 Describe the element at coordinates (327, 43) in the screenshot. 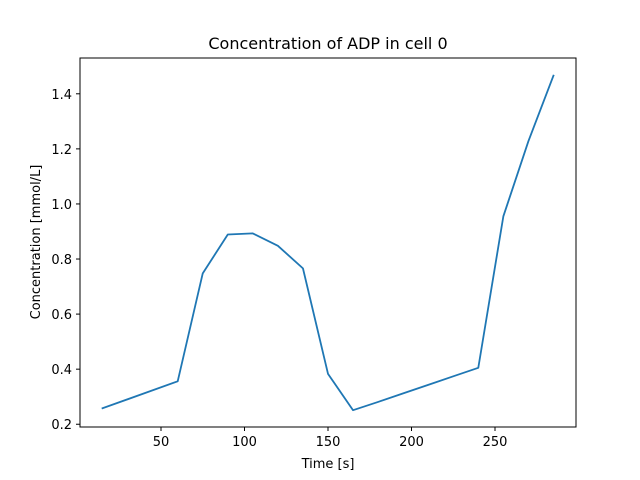

I see `chart-title: Concentration of ADP in cell 0` at that location.